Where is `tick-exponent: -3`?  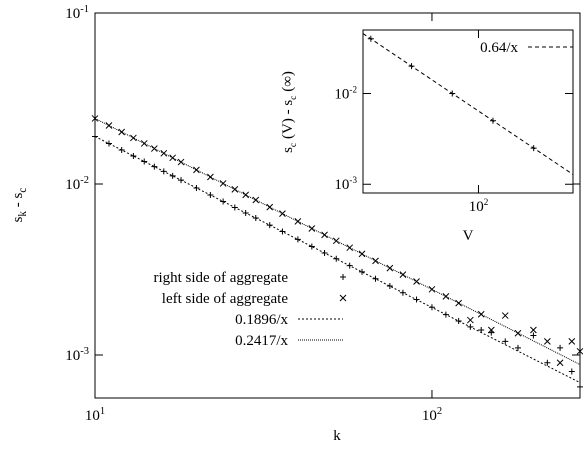
tick-exponent: -3 is located at coordinates (84, 351).